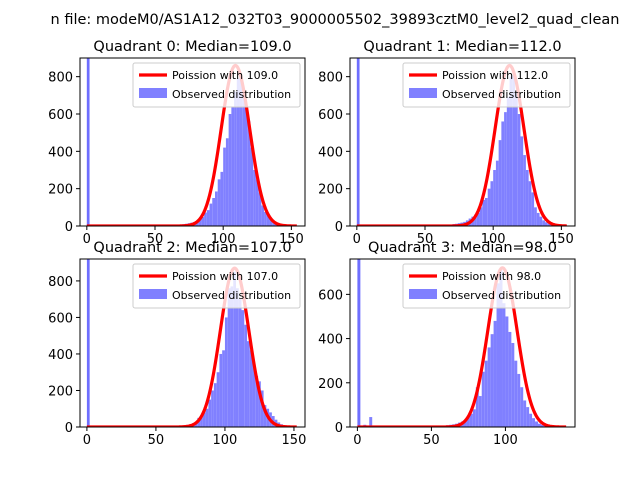 The image size is (640, 480). I want to click on subplot-title: Quadrant 3: Median=98.0, so click(462, 248).